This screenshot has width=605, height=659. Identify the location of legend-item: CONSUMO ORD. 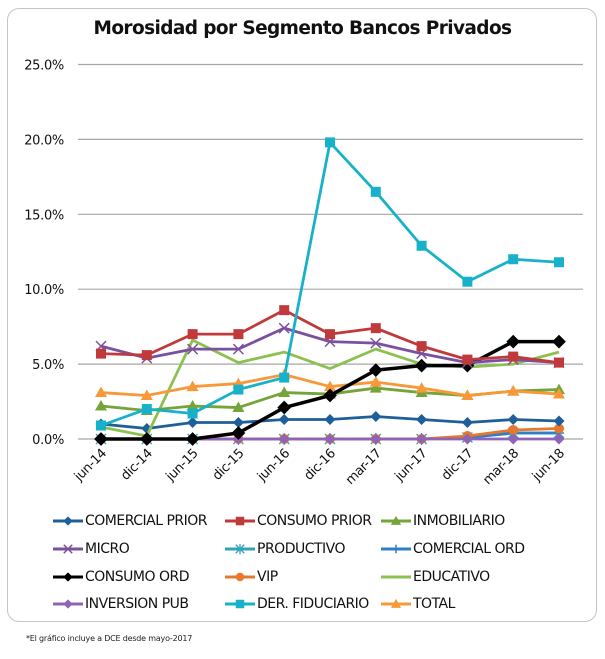
(120, 577).